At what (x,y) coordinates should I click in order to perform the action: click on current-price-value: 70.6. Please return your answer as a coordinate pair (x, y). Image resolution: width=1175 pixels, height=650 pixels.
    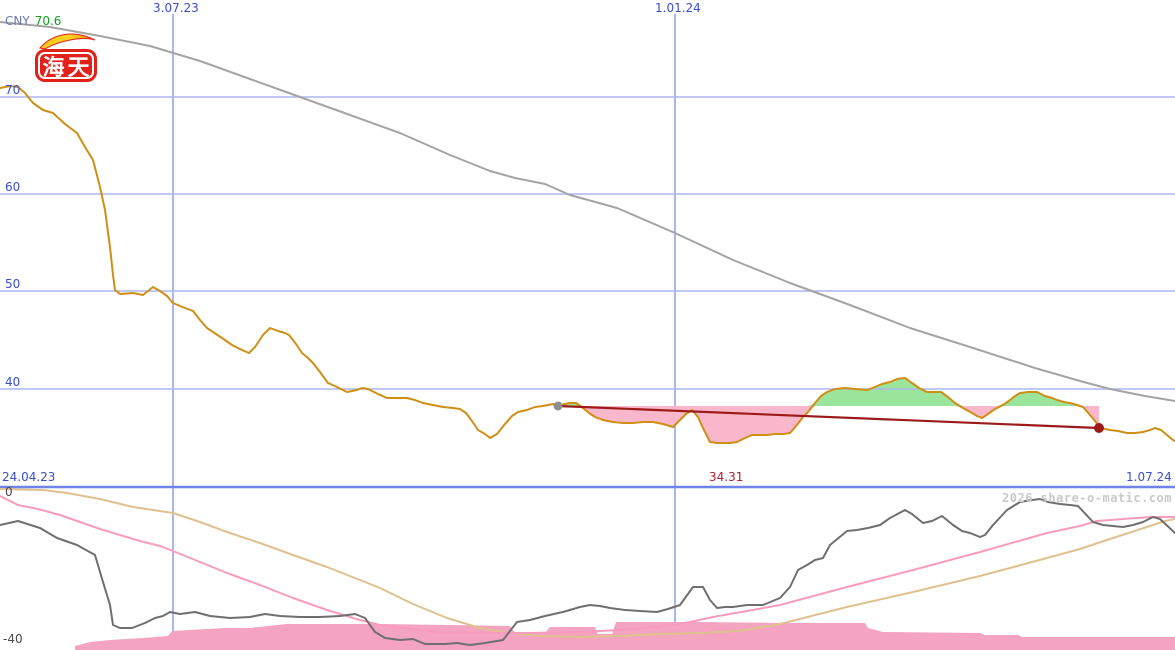
    Looking at the image, I should click on (48, 21).